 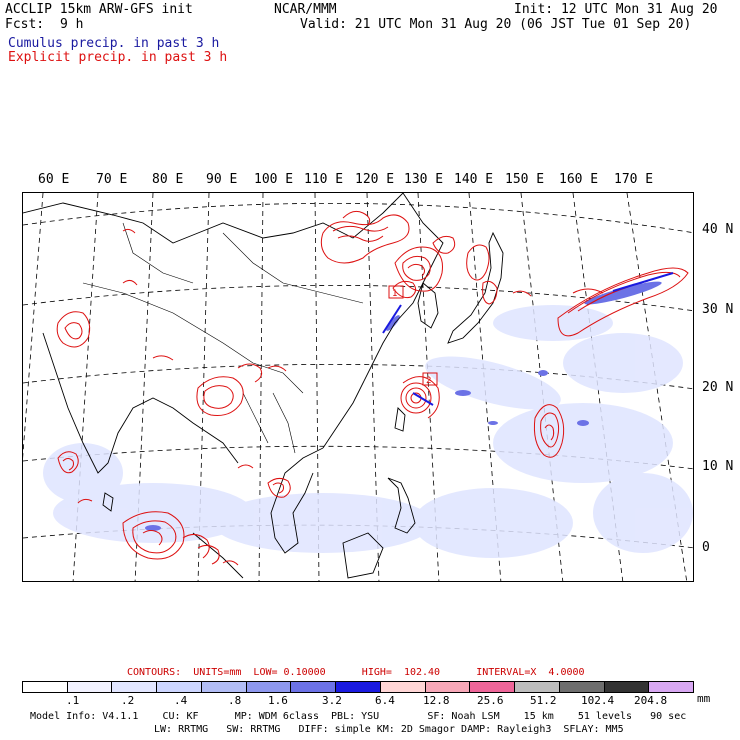 I want to click on lon-label: 70 E, so click(x=112, y=179).